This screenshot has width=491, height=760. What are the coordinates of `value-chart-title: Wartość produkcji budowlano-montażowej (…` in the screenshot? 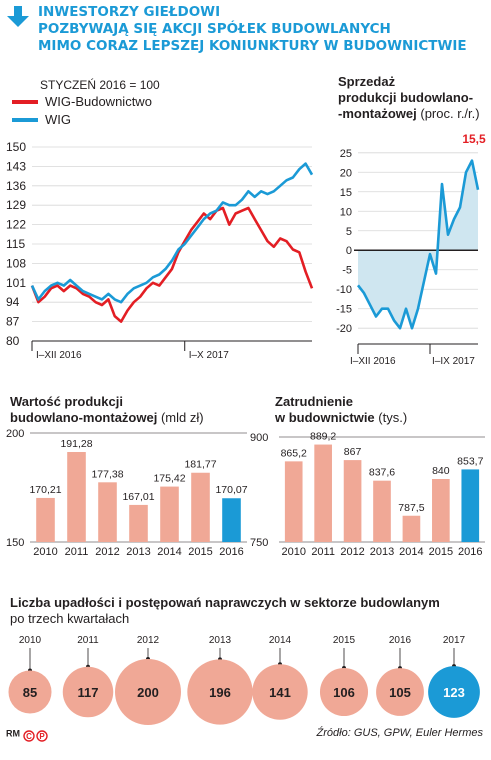 It's located at (107, 410).